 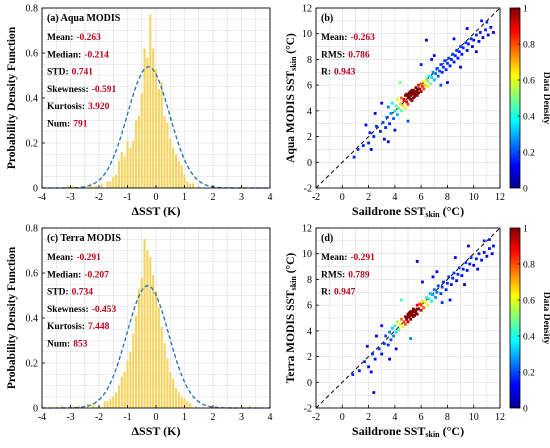 What do you see at coordinates (368, 417) in the screenshot?
I see `x-tick-label: 2` at bounding box center [368, 417].